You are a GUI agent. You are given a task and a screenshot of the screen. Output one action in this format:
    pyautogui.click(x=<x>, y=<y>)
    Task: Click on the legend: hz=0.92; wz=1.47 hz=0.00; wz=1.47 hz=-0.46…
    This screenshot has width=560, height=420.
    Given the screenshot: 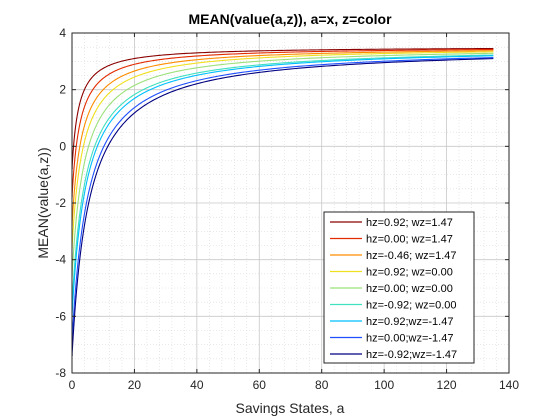 What is the action you would take?
    pyautogui.click(x=399, y=287)
    